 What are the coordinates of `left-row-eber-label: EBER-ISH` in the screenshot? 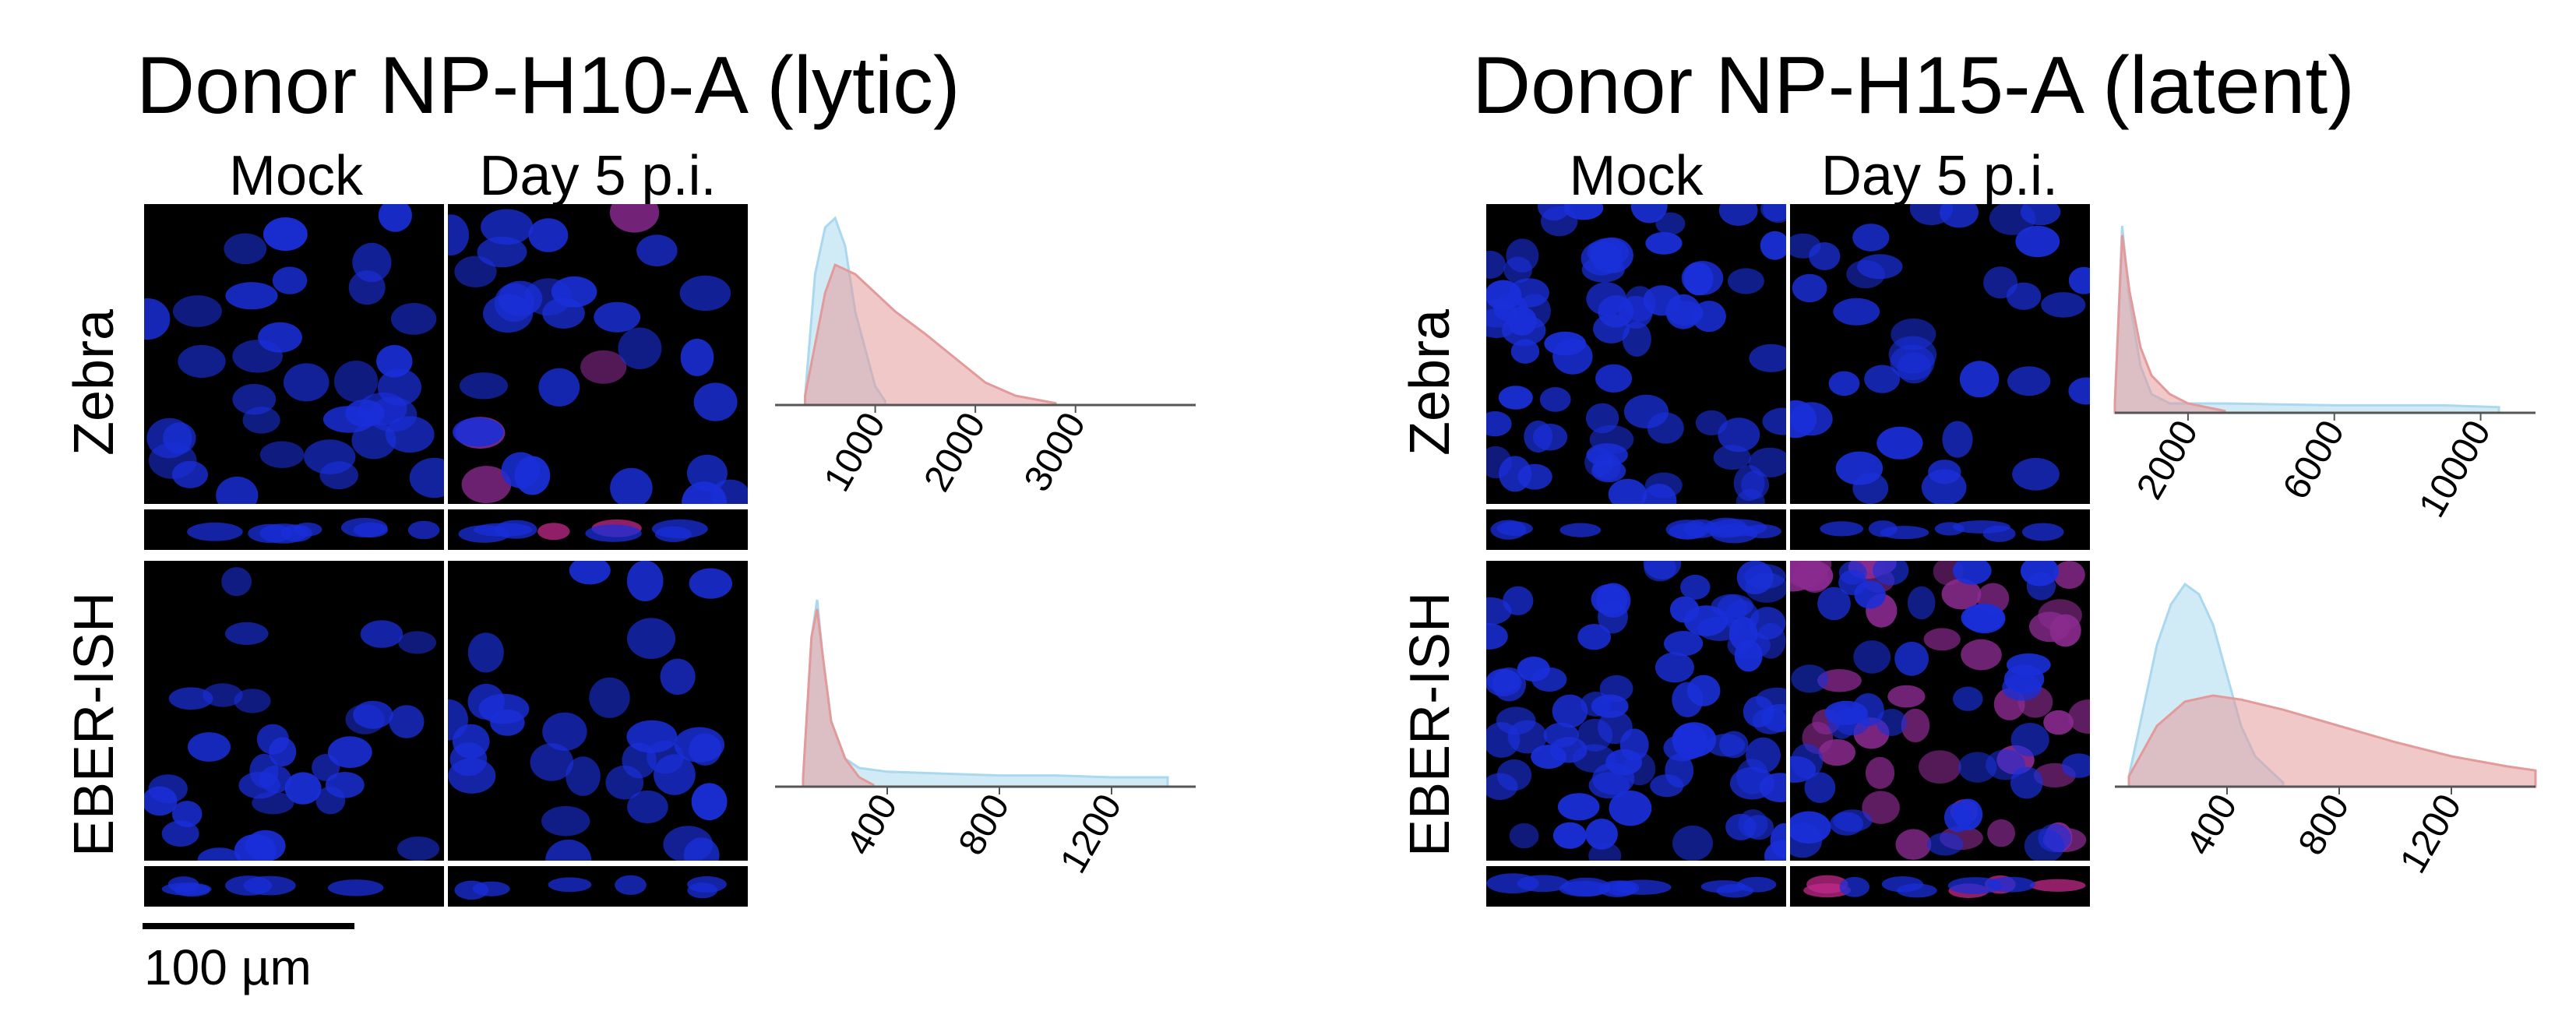 It's located at (94, 724).